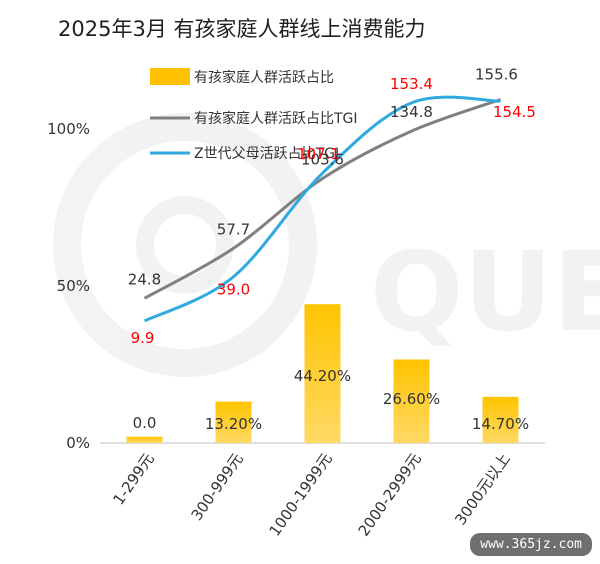  I want to click on y-axis: 100% 50% 0%, so click(68, 286).